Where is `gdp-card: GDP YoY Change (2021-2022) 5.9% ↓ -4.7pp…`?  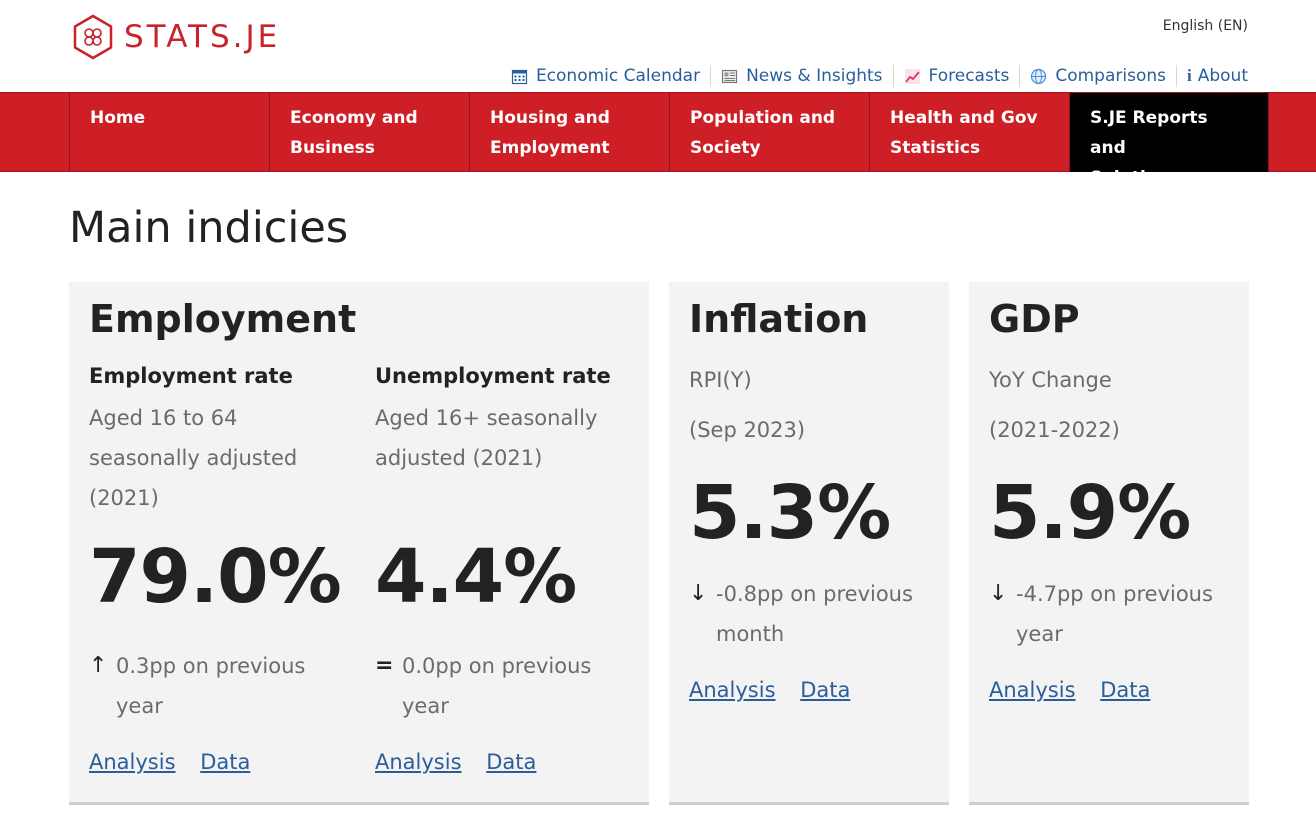
gdp-card: GDP YoY Change (2021-2022) 5.9% ↓ -4.7pp… is located at coordinates (1109, 543).